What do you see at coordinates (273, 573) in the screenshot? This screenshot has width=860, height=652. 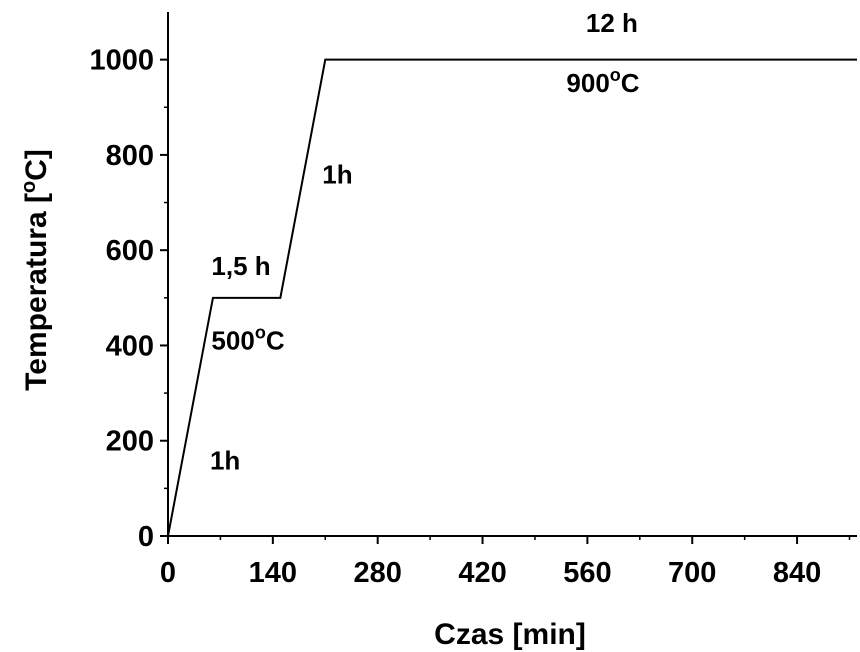 I see `x-tick-label: 140` at bounding box center [273, 573].